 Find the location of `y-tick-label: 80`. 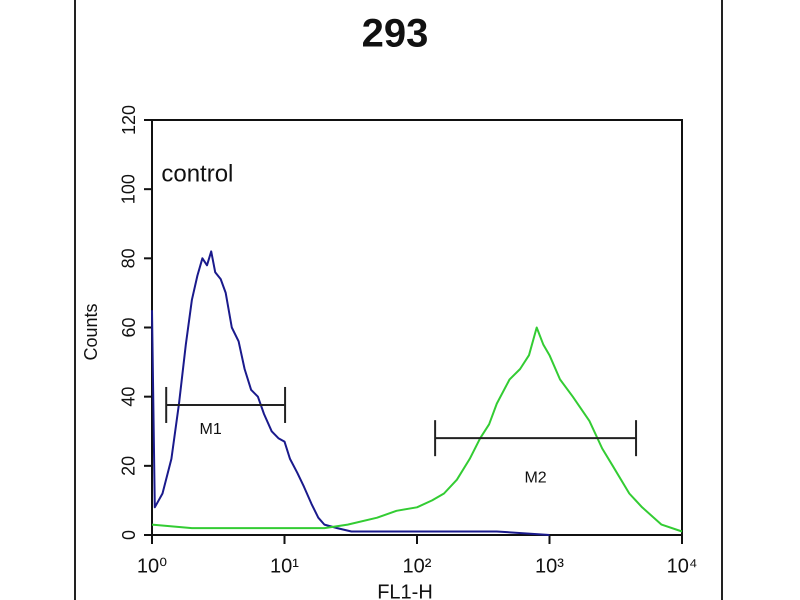

y-tick-label: 80 is located at coordinates (129, 258).